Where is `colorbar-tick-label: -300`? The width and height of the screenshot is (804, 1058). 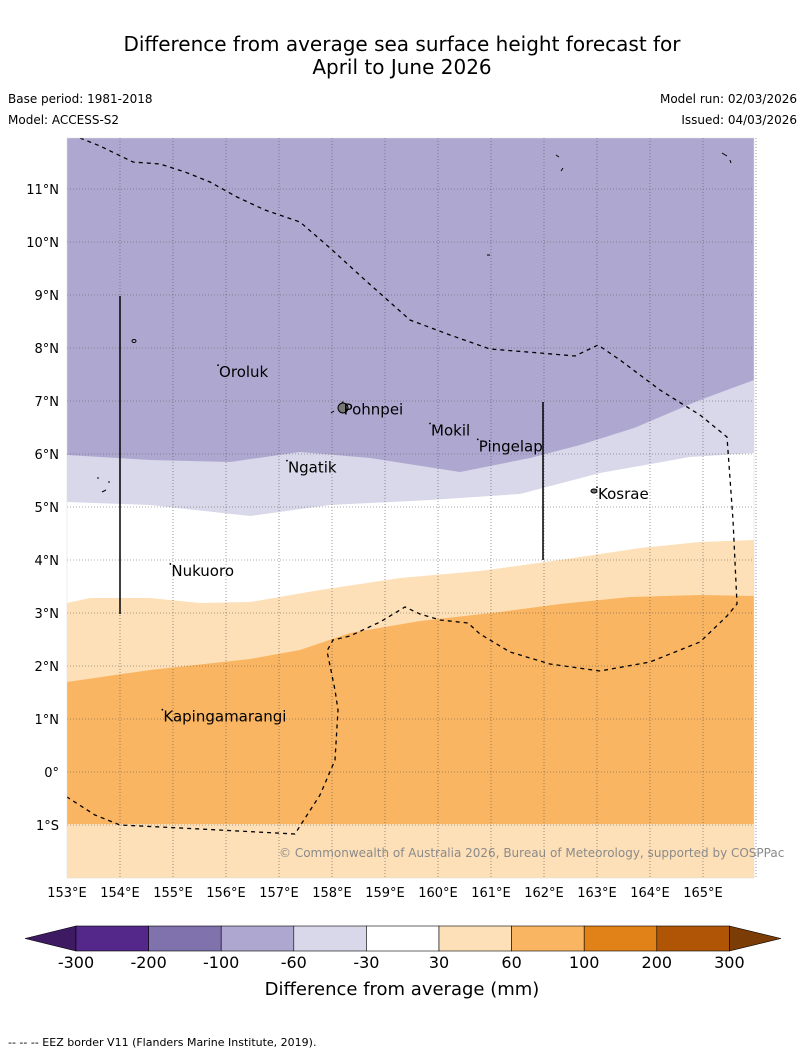 colorbar-tick-label: -300 is located at coordinates (76, 962).